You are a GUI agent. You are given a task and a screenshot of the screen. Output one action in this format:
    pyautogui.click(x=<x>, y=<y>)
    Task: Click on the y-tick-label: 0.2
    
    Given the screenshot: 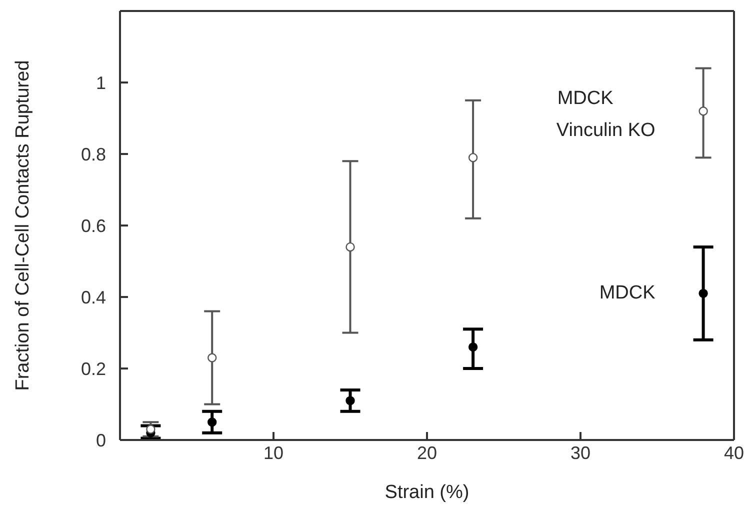 What is the action you would take?
    pyautogui.click(x=93, y=368)
    